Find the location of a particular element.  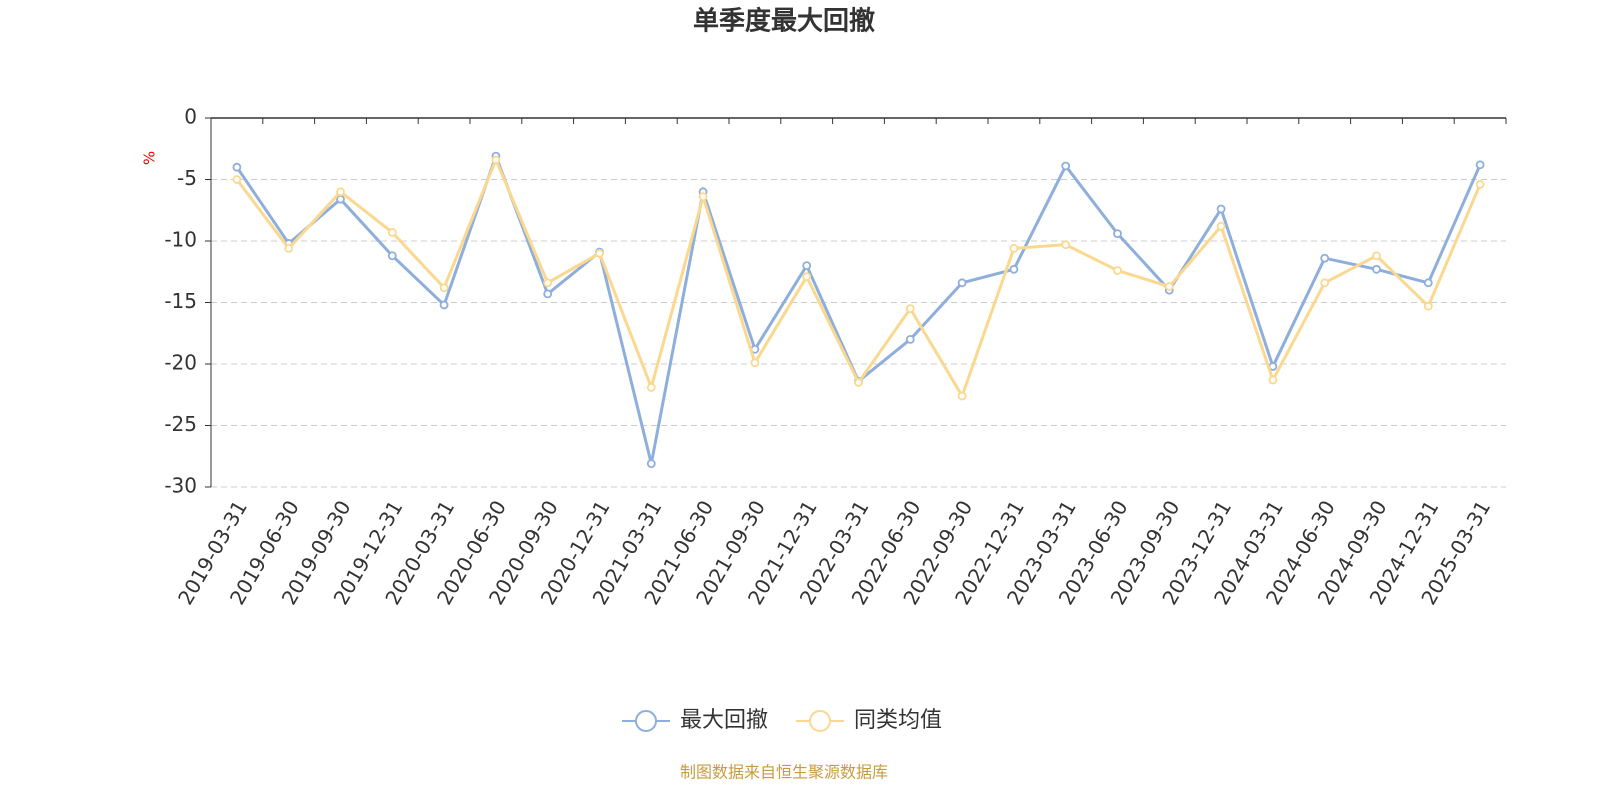

y-tick-label: -30 is located at coordinates (180, 486).